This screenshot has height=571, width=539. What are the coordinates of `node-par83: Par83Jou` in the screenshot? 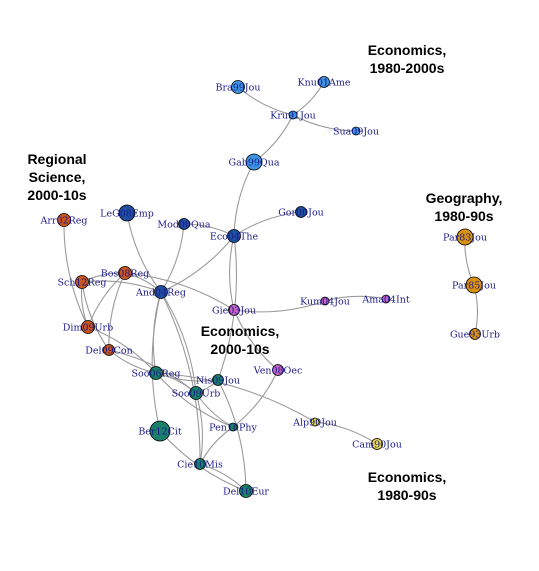 It's located at (465, 237).